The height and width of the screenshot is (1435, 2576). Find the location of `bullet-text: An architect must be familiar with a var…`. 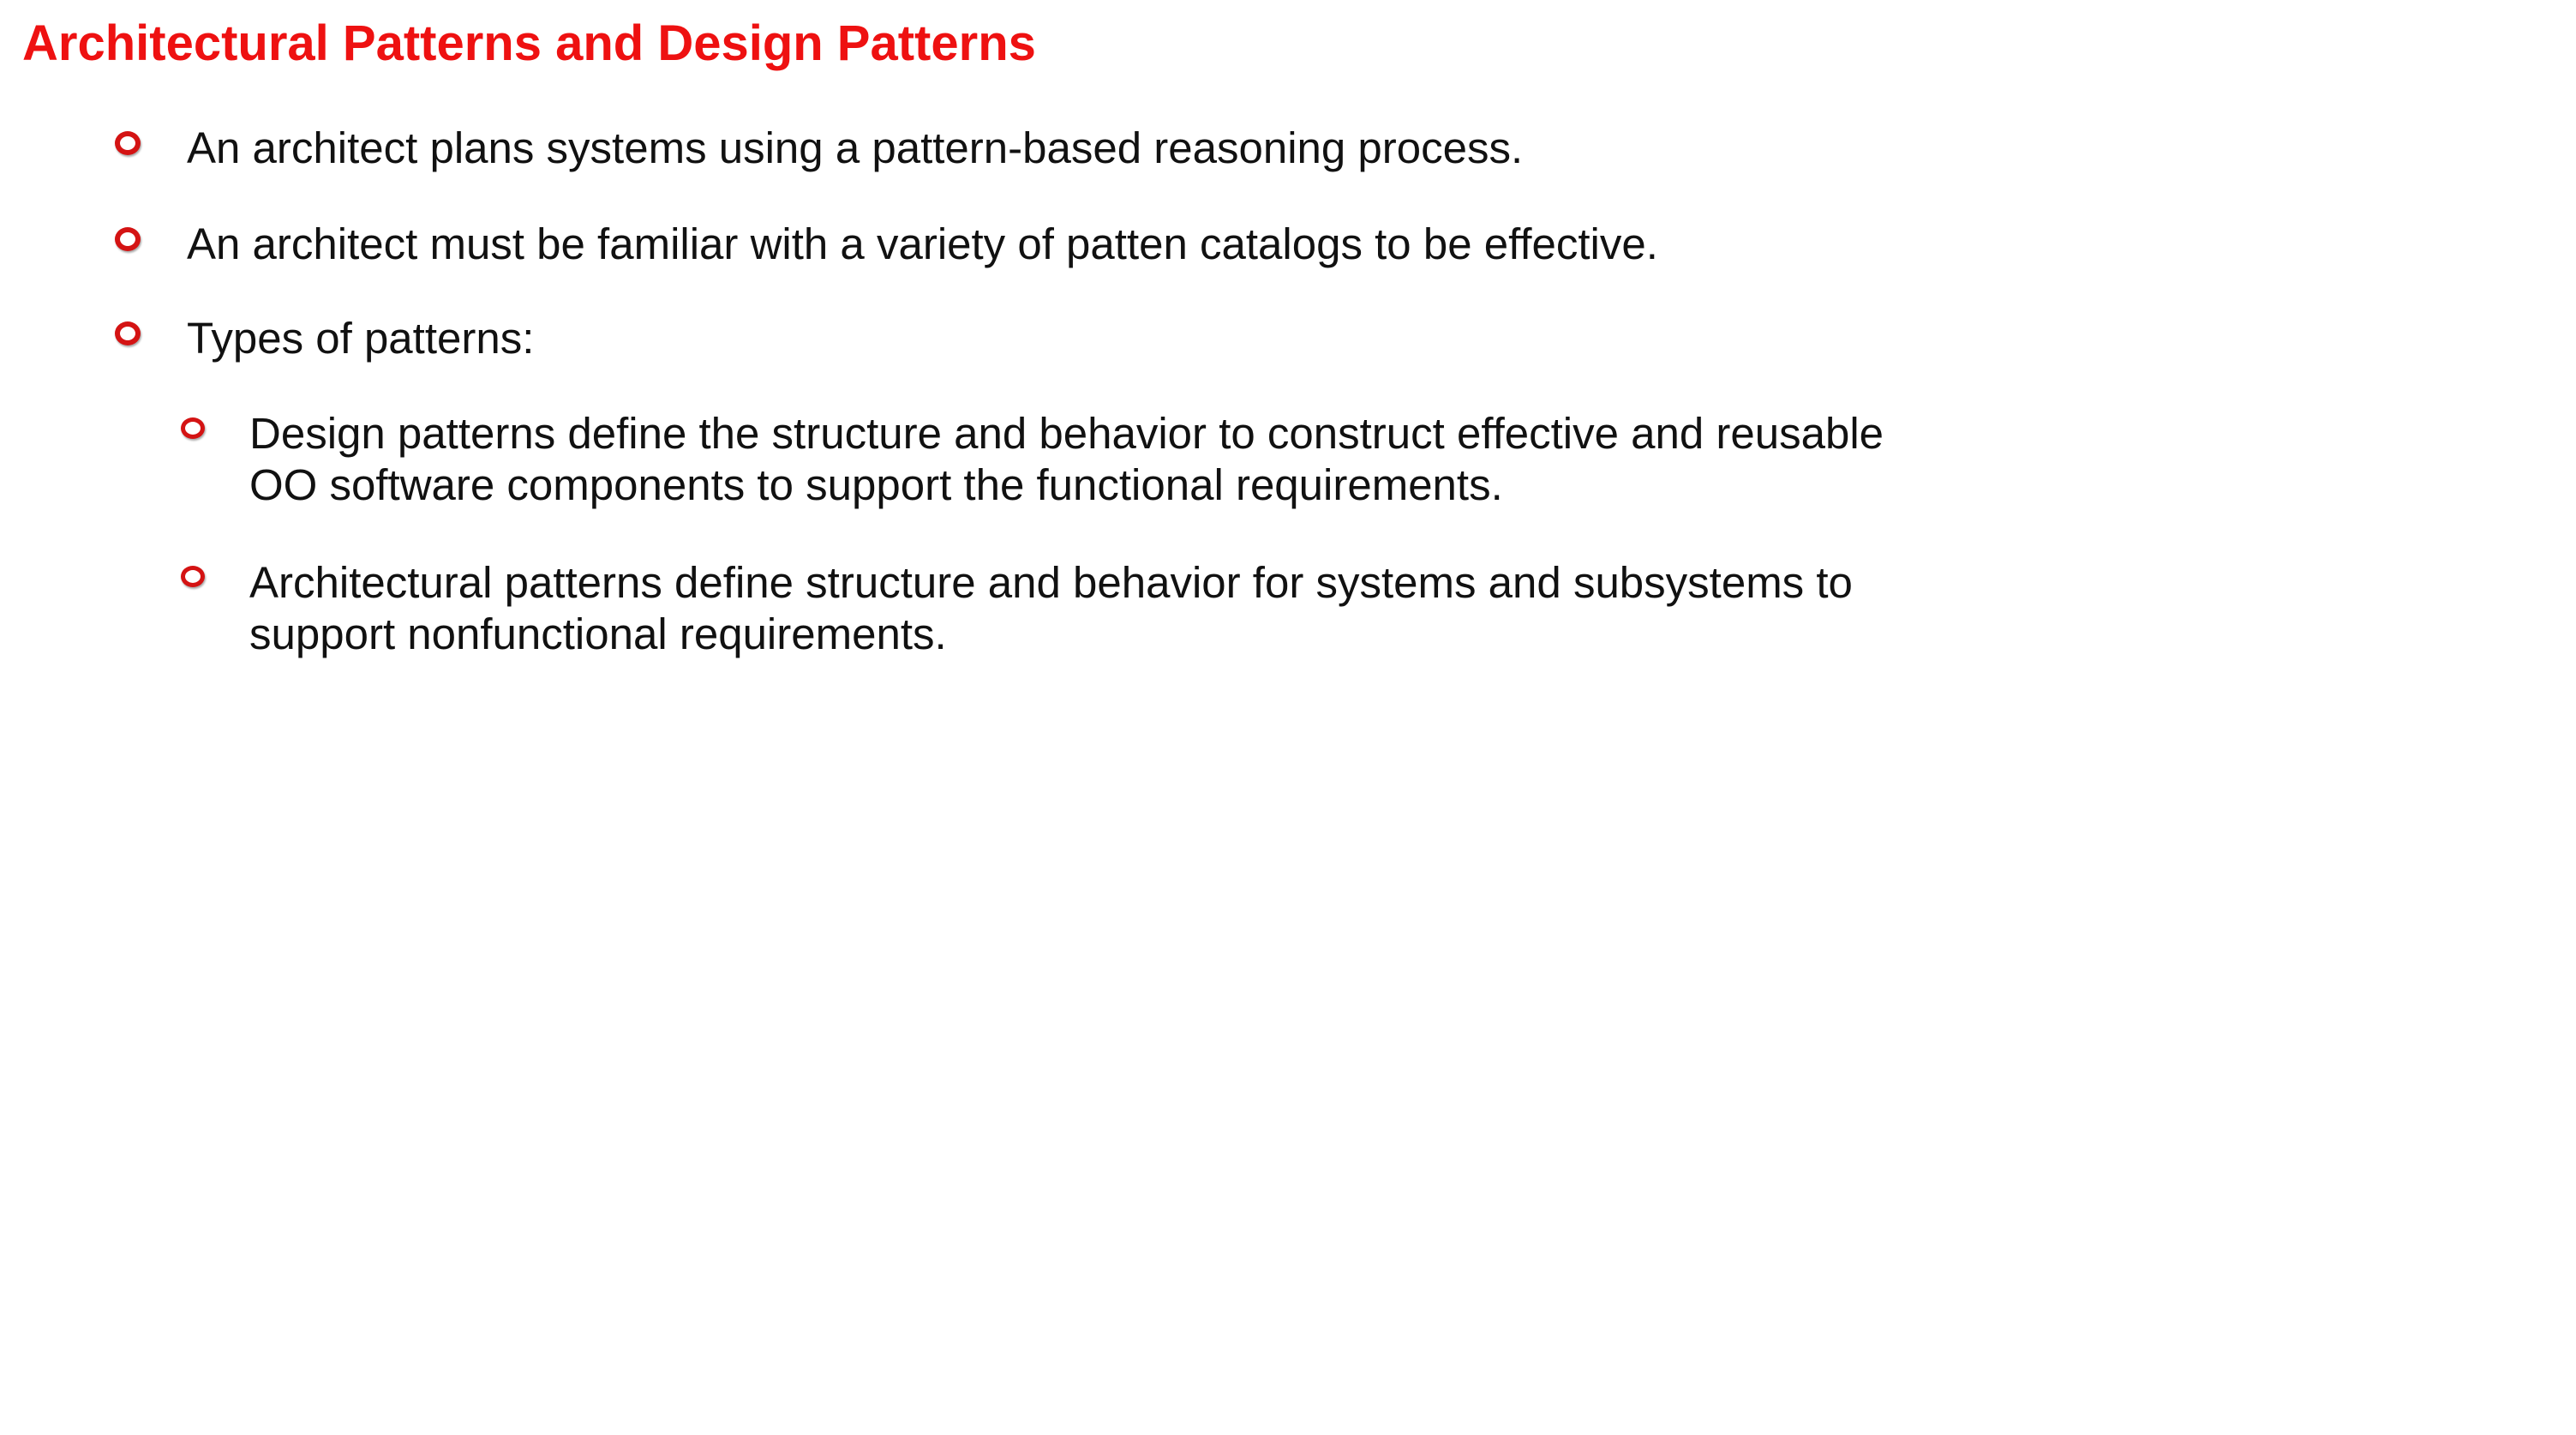

bullet-text: An architect must be familiar with a var… is located at coordinates (922, 243).